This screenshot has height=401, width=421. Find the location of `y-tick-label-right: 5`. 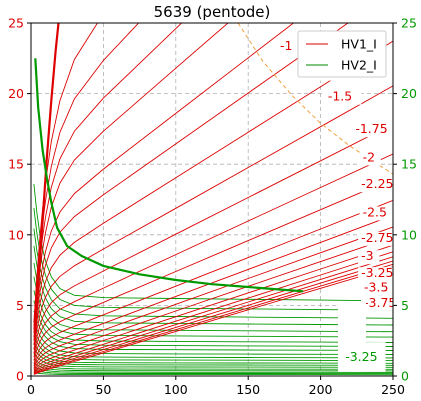

y-tick-label-right: 5 is located at coordinates (405, 305).